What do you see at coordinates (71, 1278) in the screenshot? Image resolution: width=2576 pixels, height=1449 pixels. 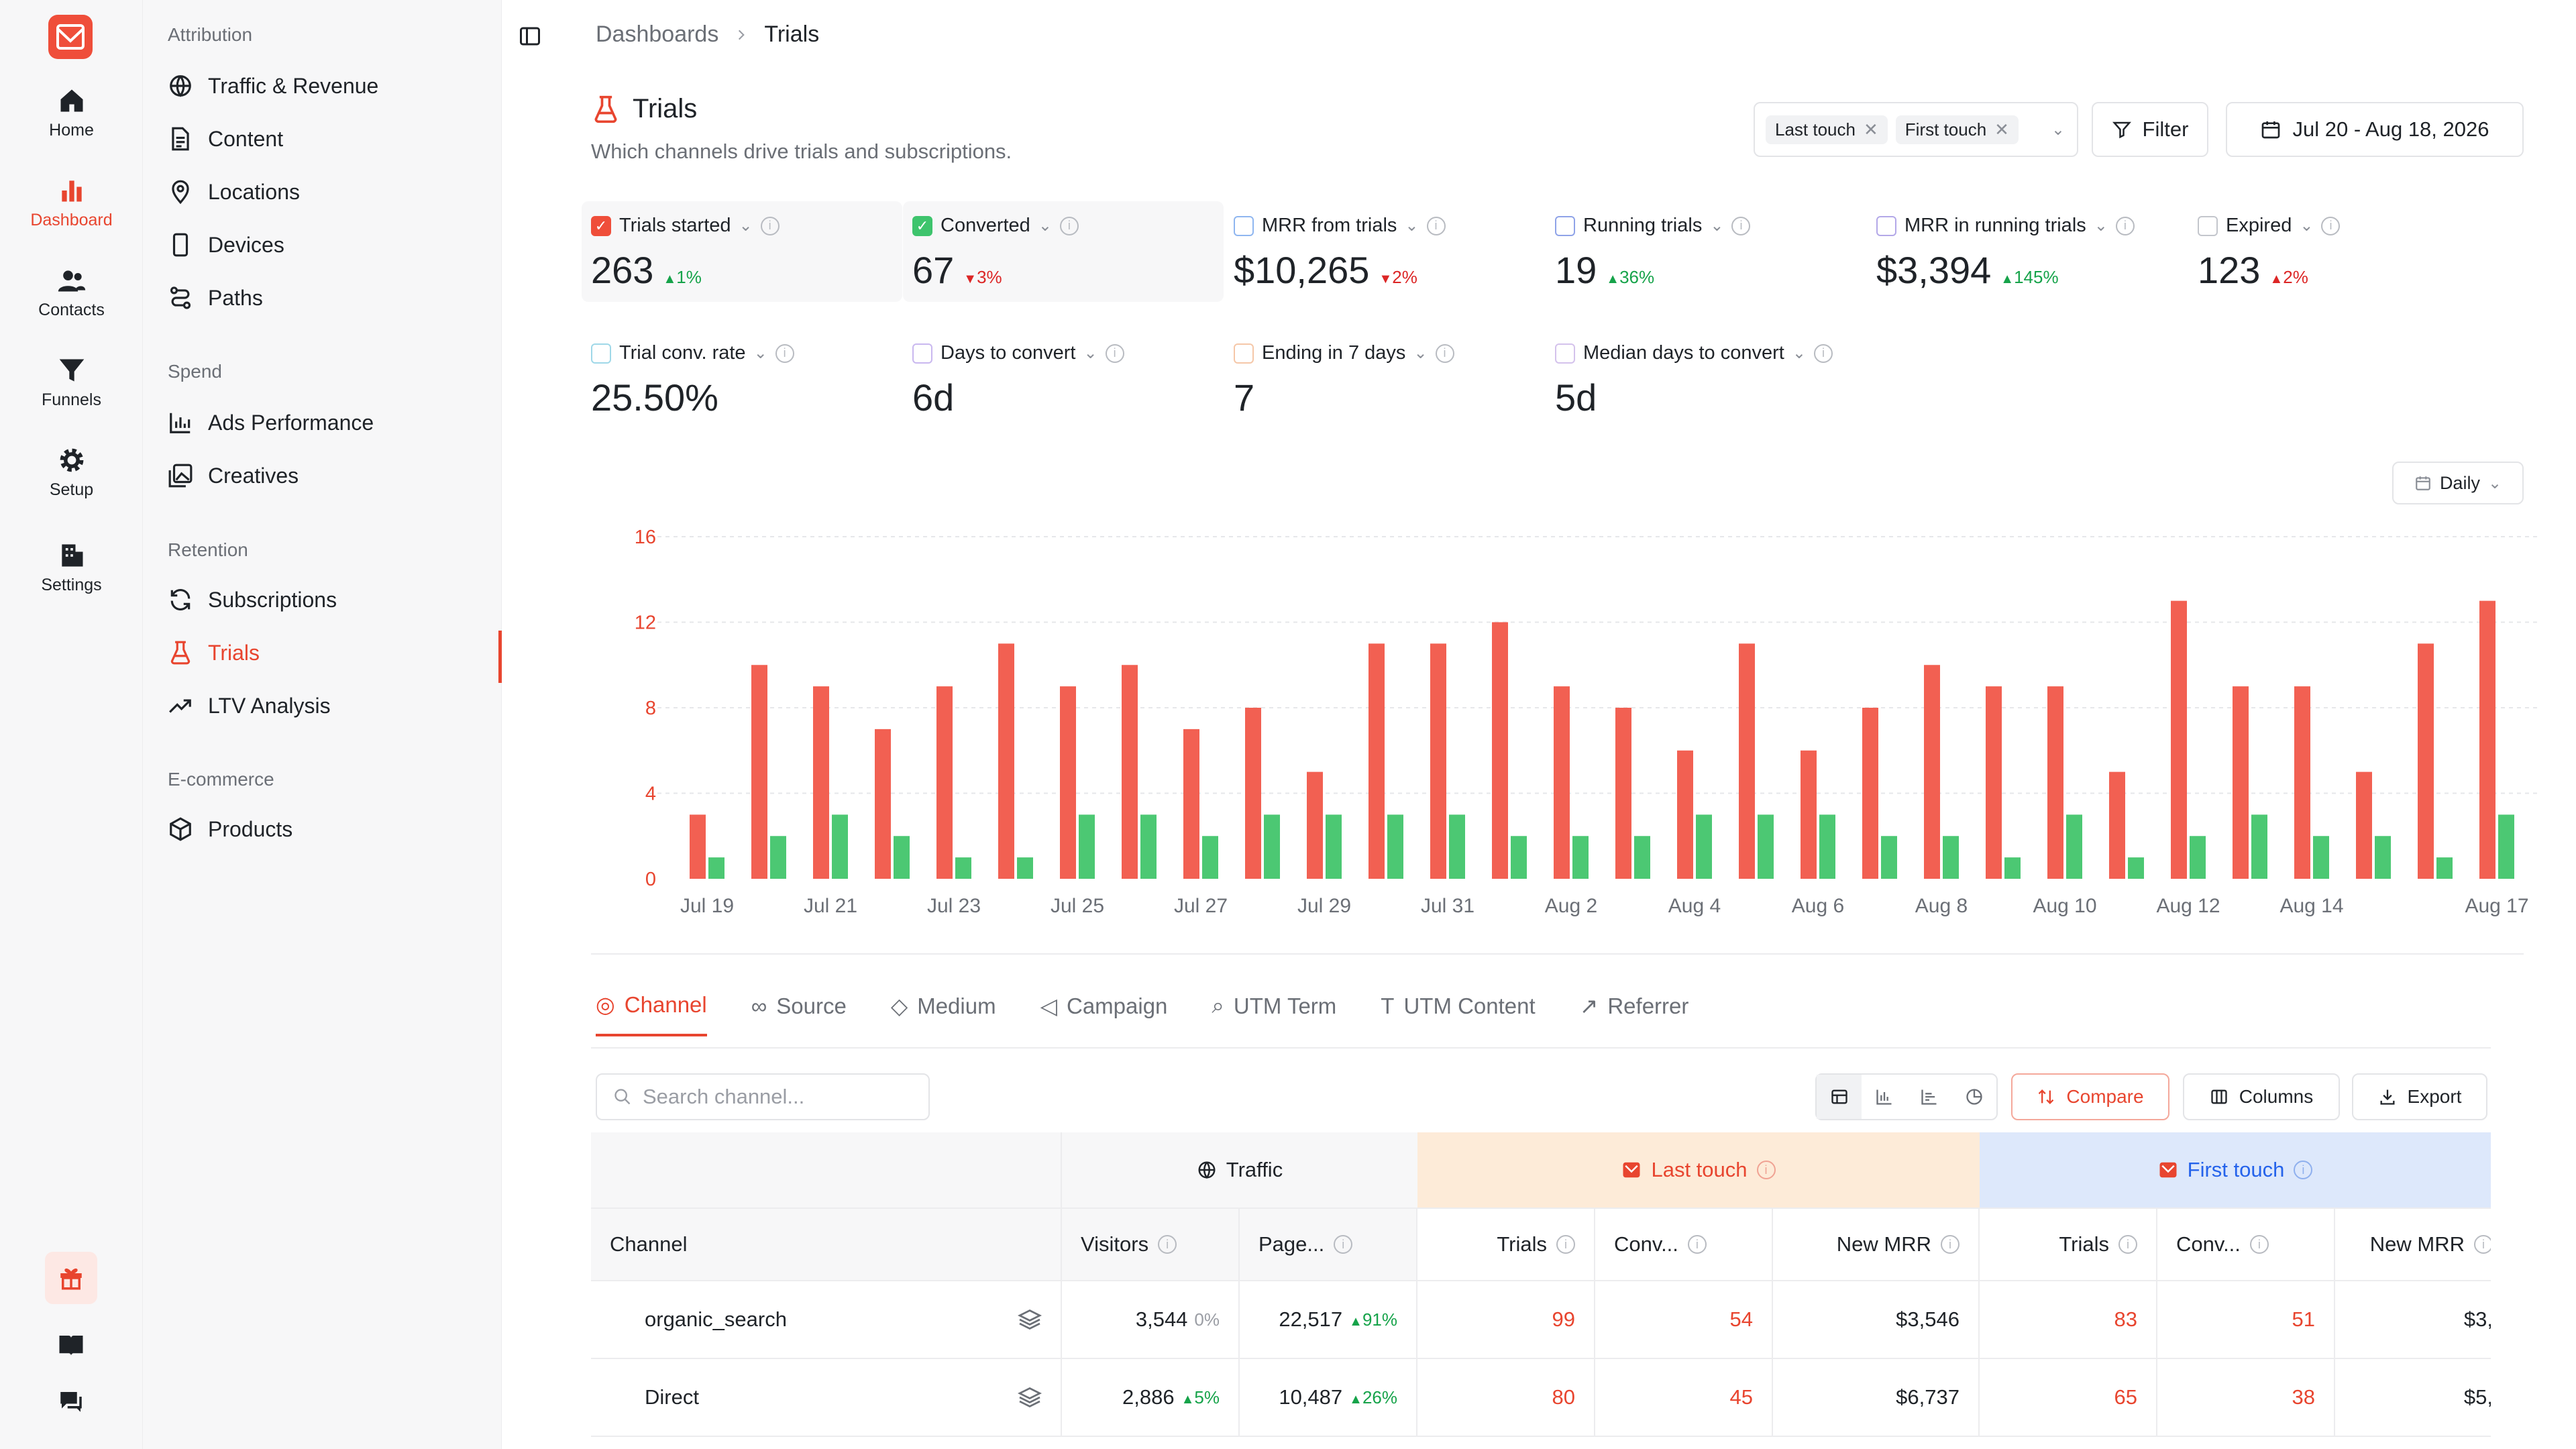 I see `gift-button` at bounding box center [71, 1278].